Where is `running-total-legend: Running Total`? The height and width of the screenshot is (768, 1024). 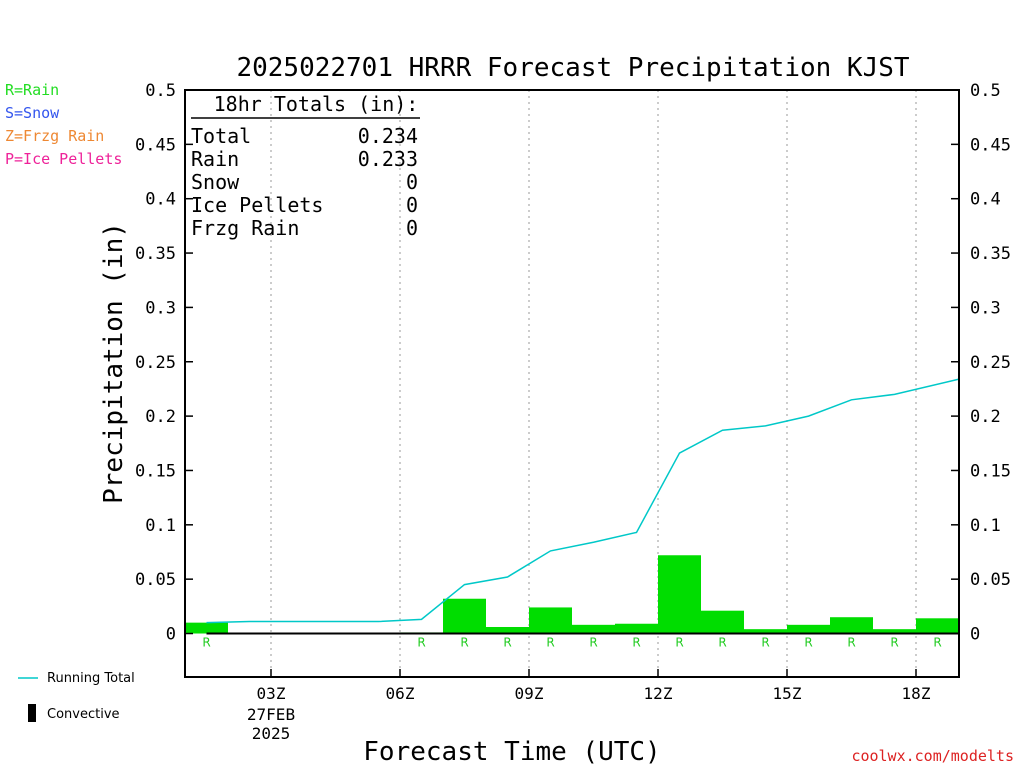 running-total-legend: Running Total is located at coordinates (76, 678).